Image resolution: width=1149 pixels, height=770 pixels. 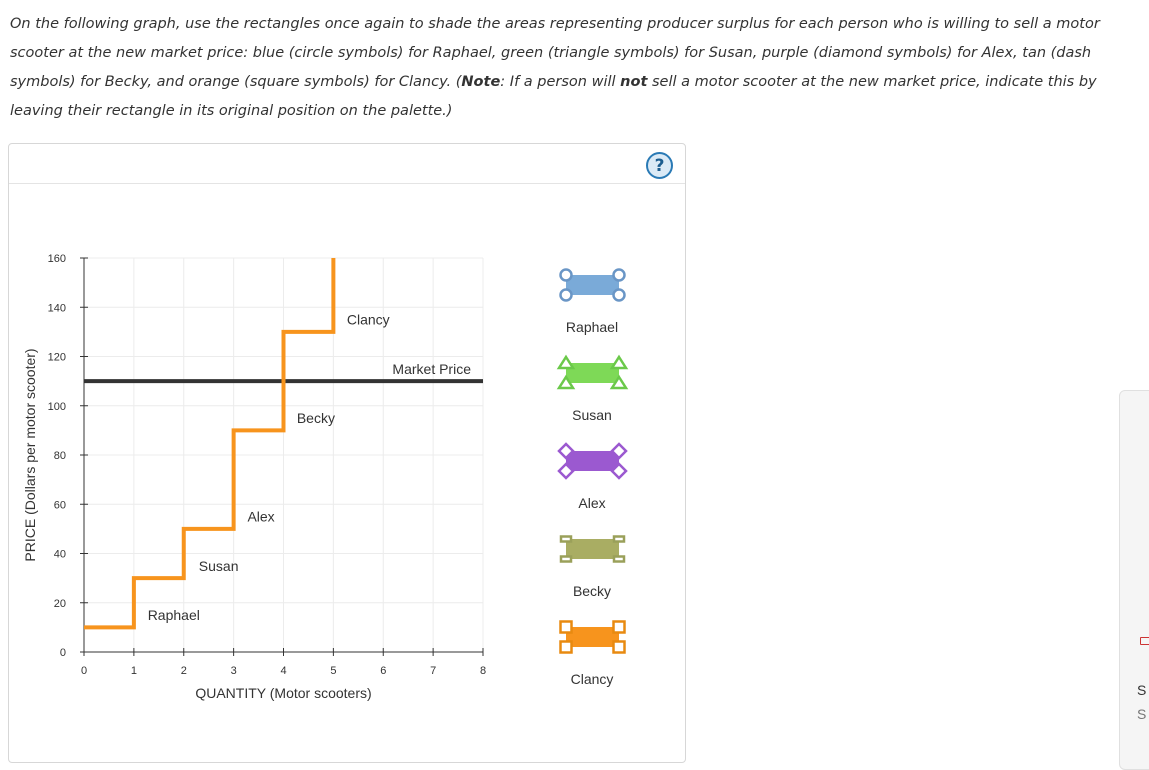 What do you see at coordinates (283, 671) in the screenshot?
I see `x-tick-label: 4` at bounding box center [283, 671].